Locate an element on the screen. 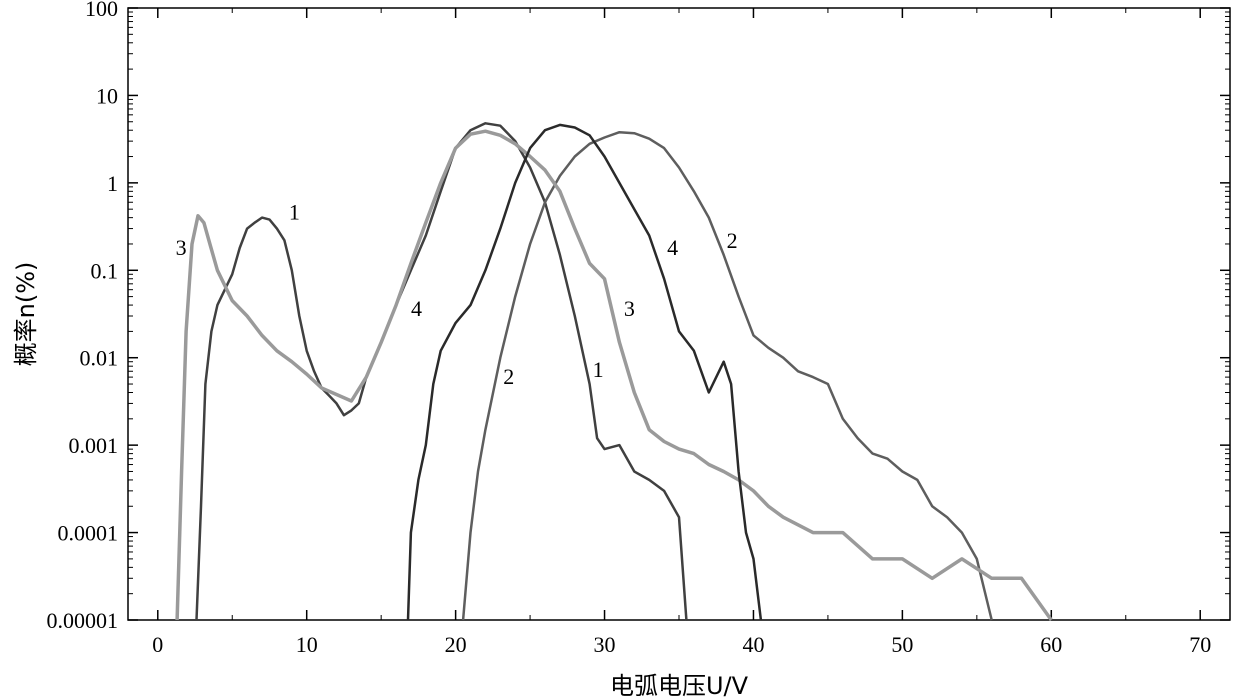  series-label-4: 4 is located at coordinates (416, 308).